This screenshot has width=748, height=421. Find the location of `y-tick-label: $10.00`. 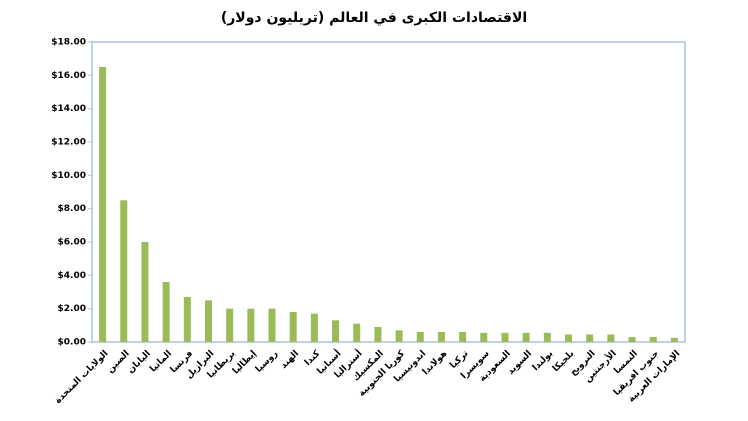

y-tick-label: $10.00 is located at coordinates (68, 176).